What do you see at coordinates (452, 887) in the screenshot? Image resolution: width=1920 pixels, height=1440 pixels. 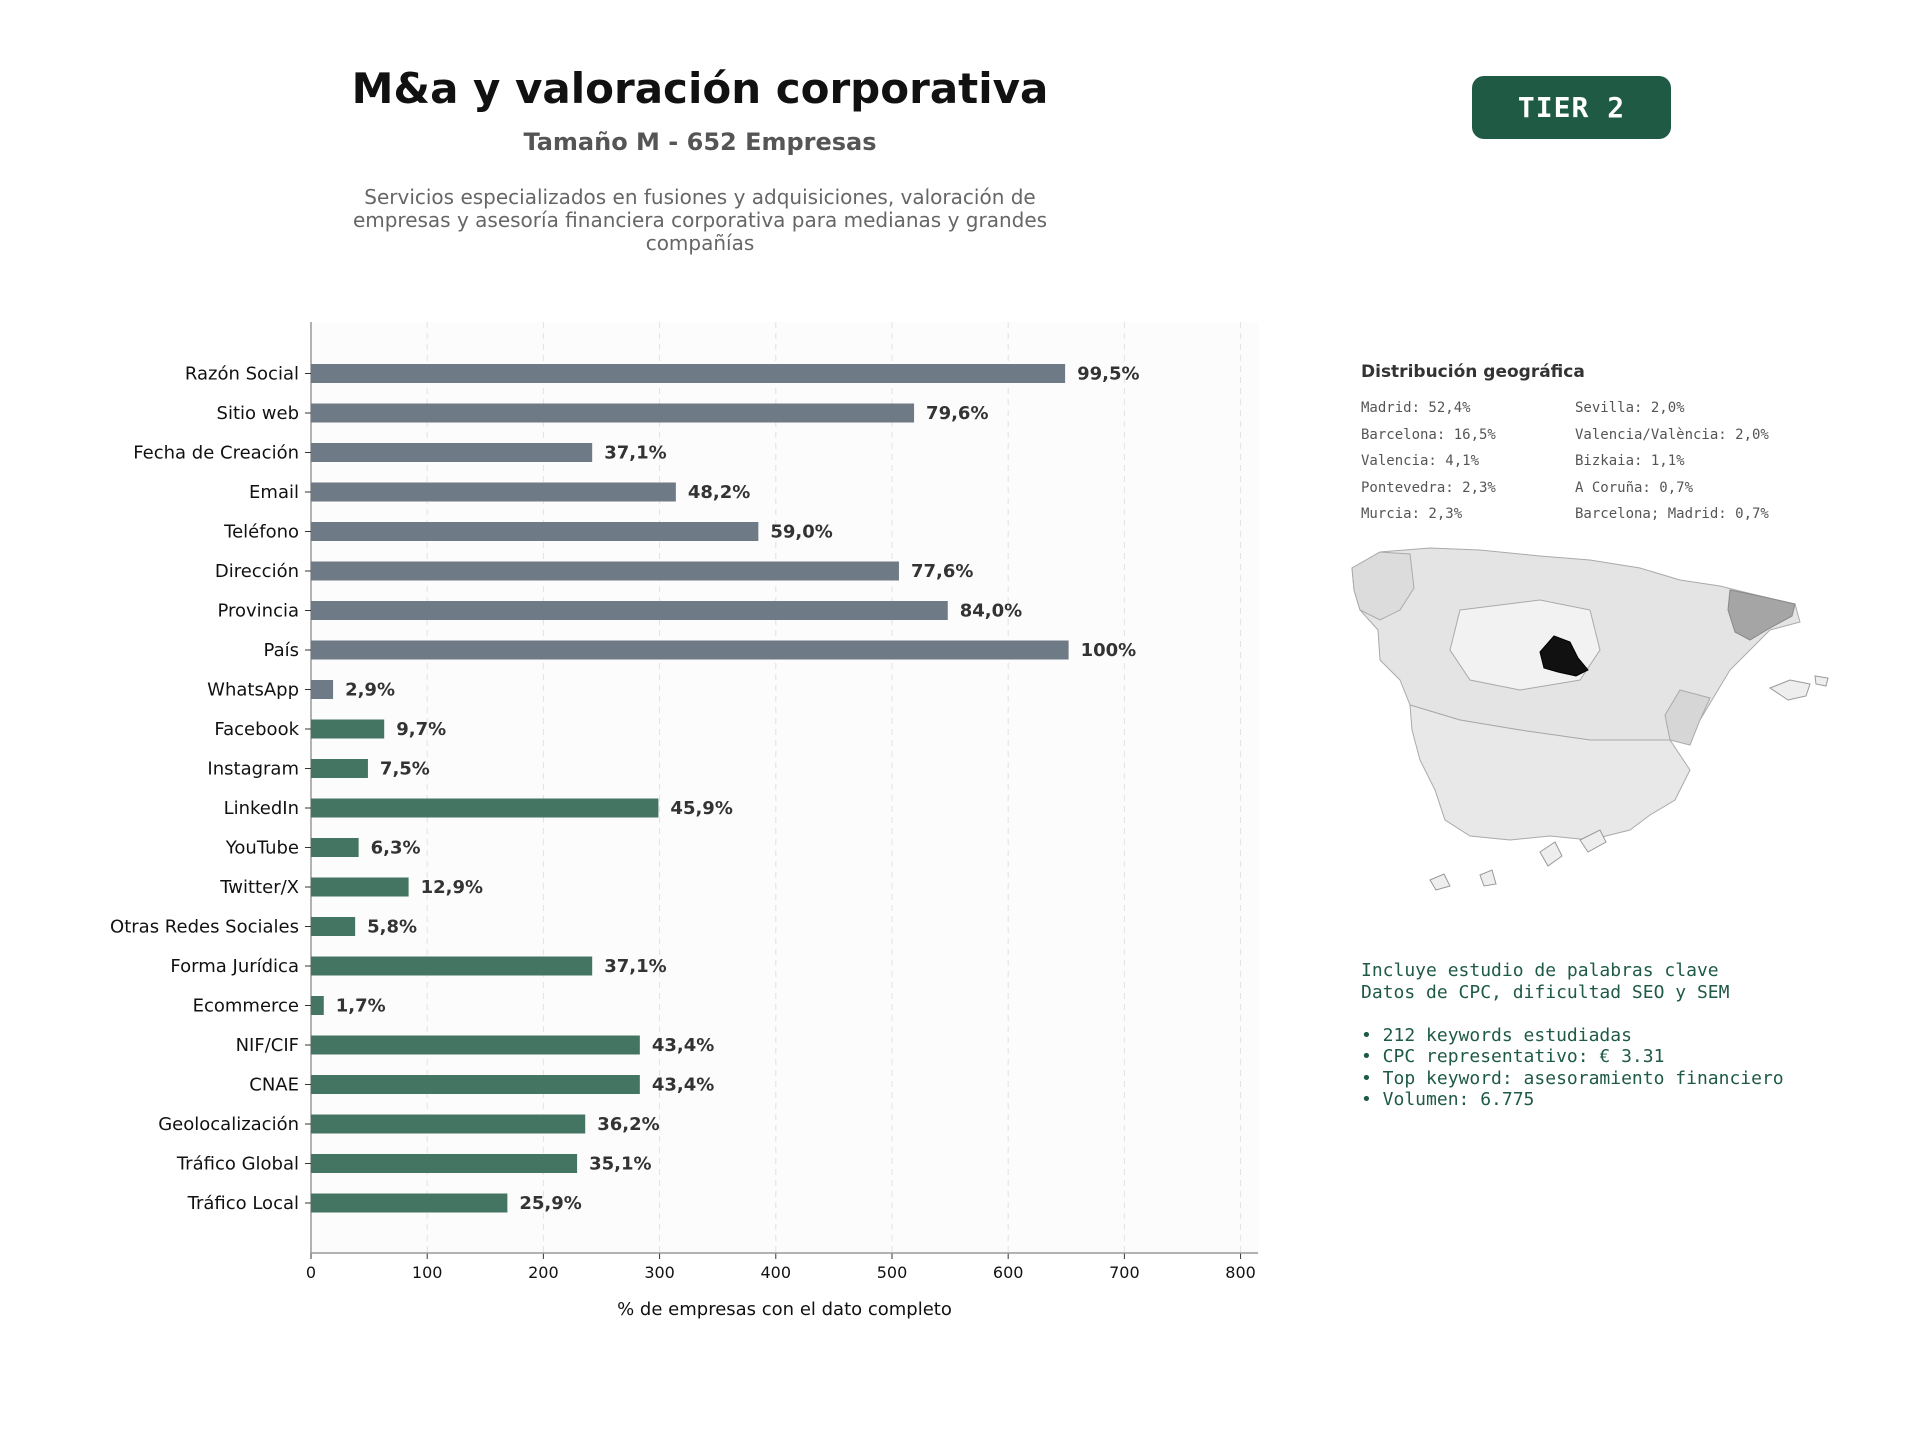 I see `data-label: 12,9%` at bounding box center [452, 887].